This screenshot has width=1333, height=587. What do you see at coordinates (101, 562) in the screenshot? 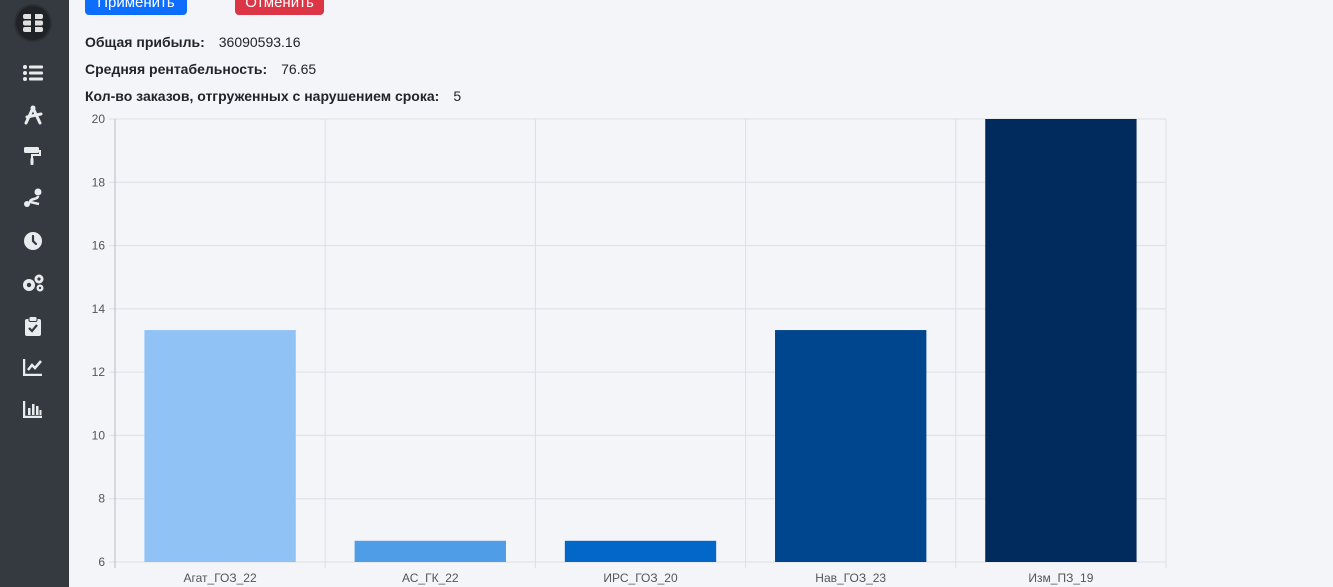
I see `y-tick-label: 6` at bounding box center [101, 562].